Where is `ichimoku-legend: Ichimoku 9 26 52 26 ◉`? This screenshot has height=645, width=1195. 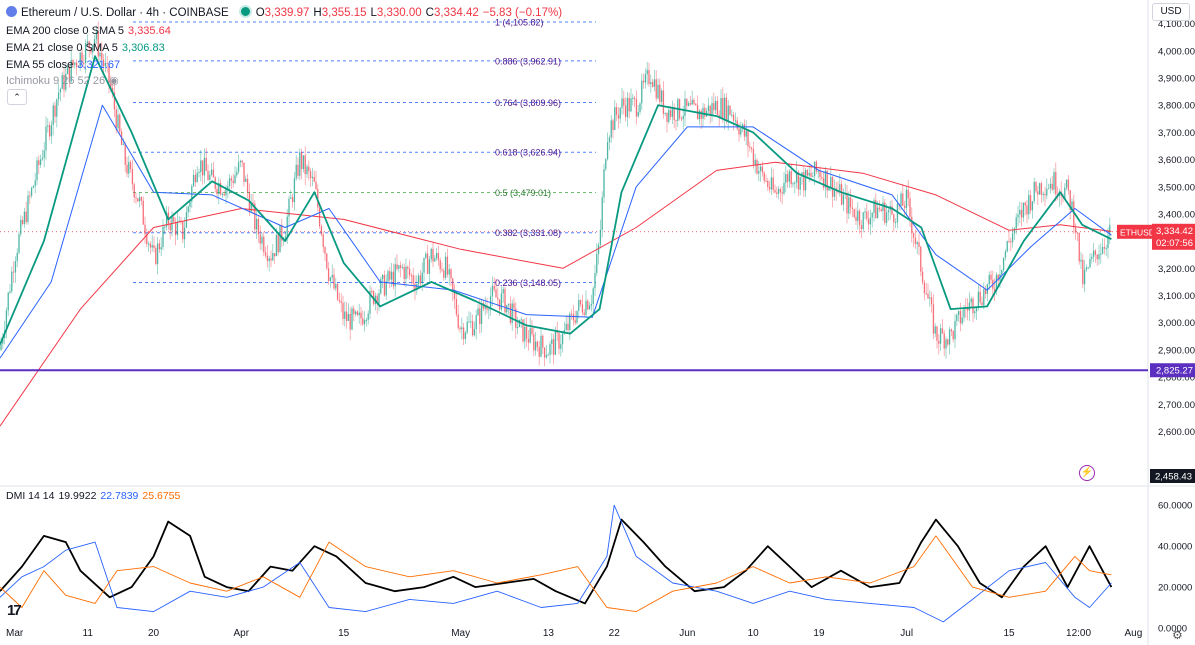 ichimoku-legend: Ichimoku 9 26 52 26 ◉ is located at coordinates (64, 80).